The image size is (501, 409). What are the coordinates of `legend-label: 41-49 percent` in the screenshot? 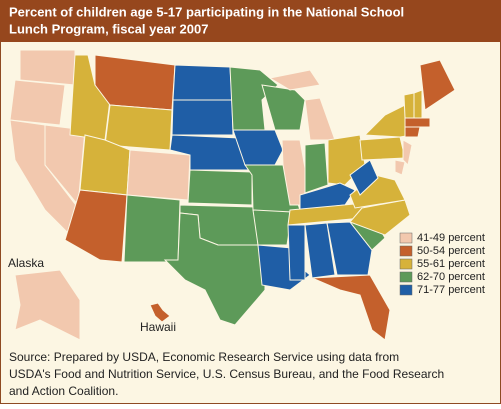 It's located at (451, 238).